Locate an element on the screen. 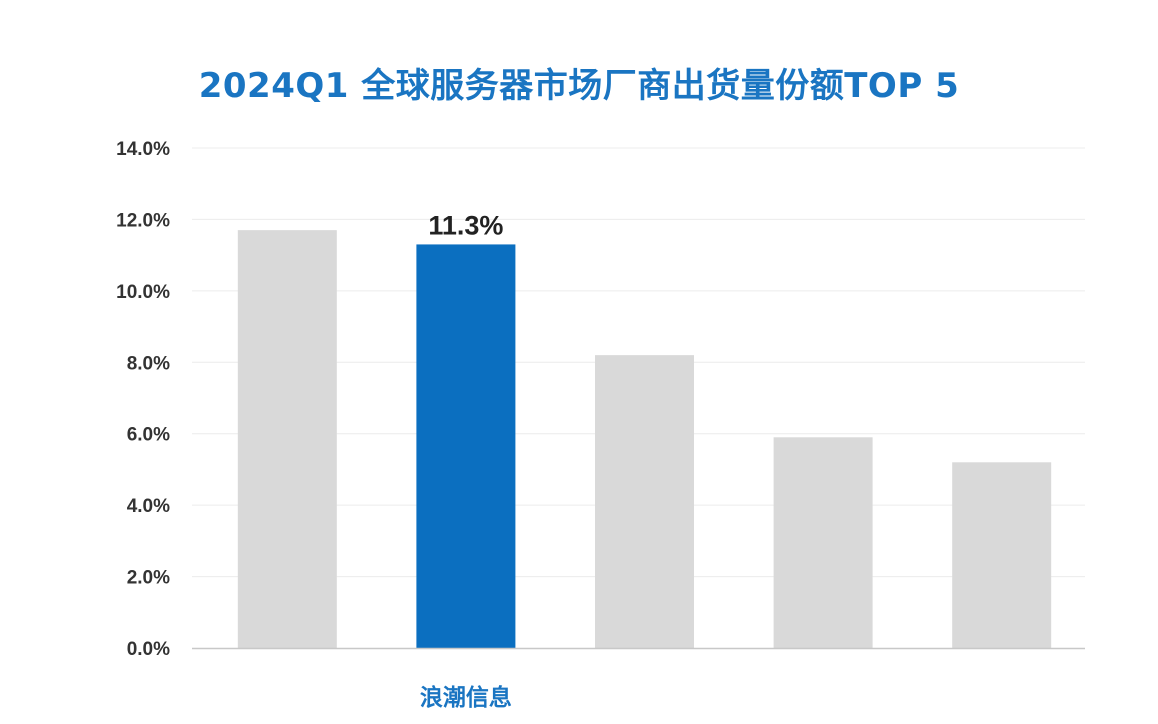 This screenshot has height=724, width=1158. y-tick-label: 2.0% is located at coordinates (148, 578).